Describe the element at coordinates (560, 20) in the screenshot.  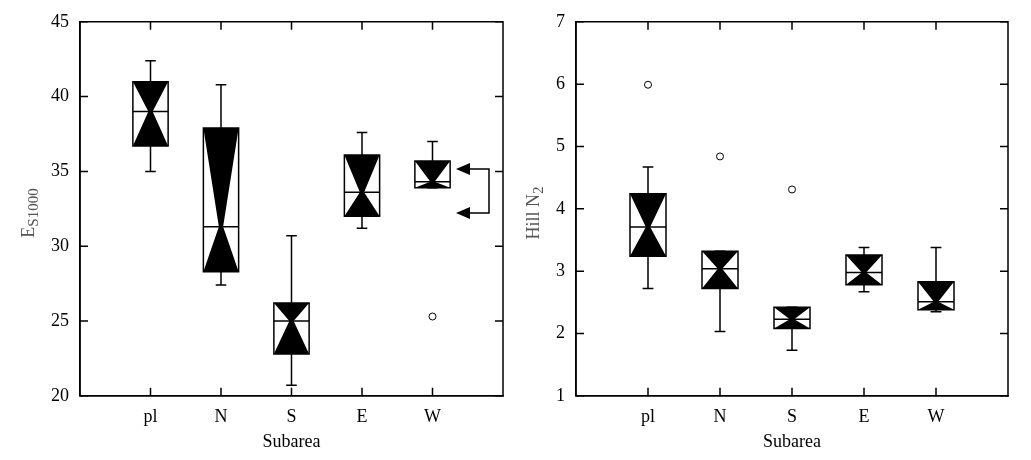
I see `y-tick-label: 7` at that location.